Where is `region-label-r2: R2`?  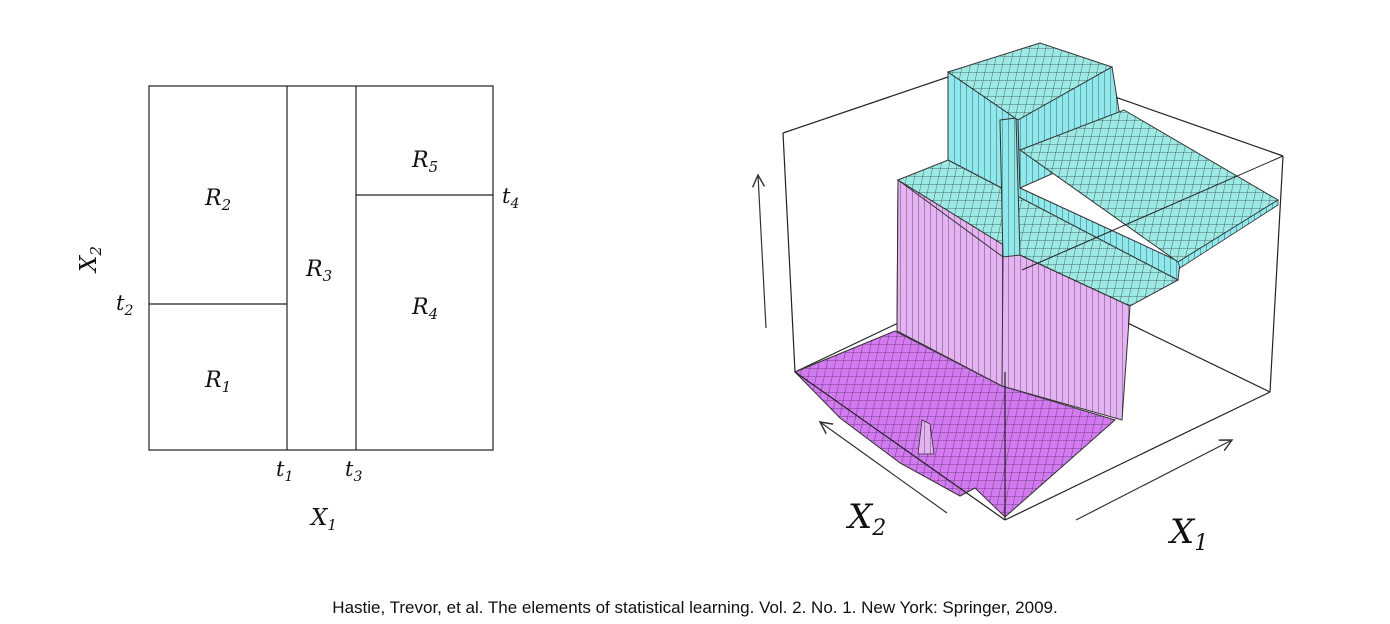 region-label-r2: R2 is located at coordinates (217, 200).